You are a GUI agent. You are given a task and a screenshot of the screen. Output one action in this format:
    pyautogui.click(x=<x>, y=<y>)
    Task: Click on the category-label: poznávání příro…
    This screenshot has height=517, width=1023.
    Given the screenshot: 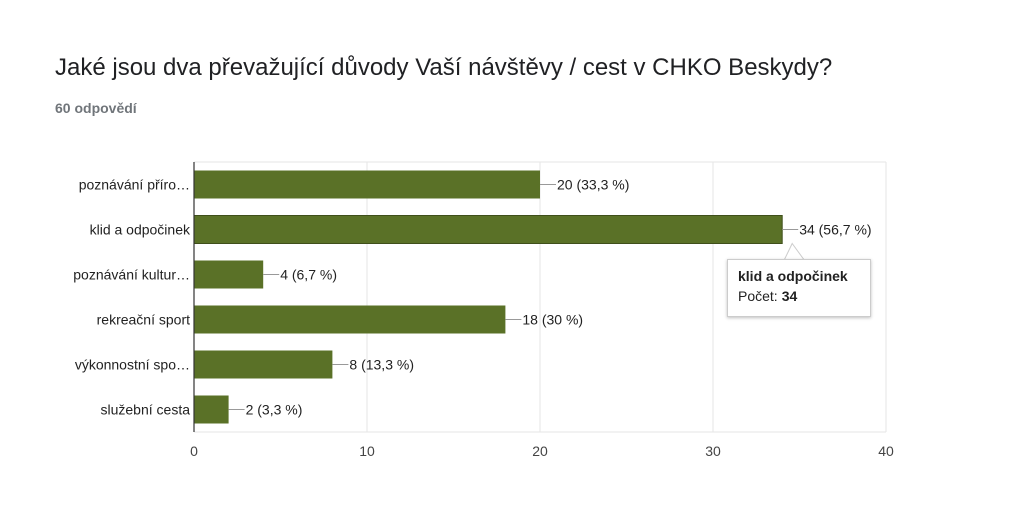 What is the action you would take?
    pyautogui.click(x=134, y=185)
    